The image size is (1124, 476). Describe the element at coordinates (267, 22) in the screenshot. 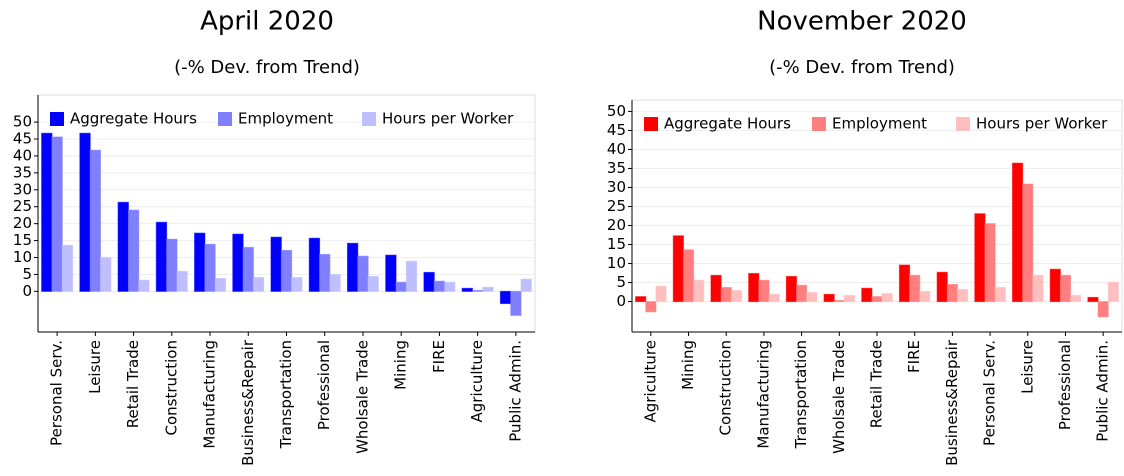

I see `chart-title: April 2020` at that location.